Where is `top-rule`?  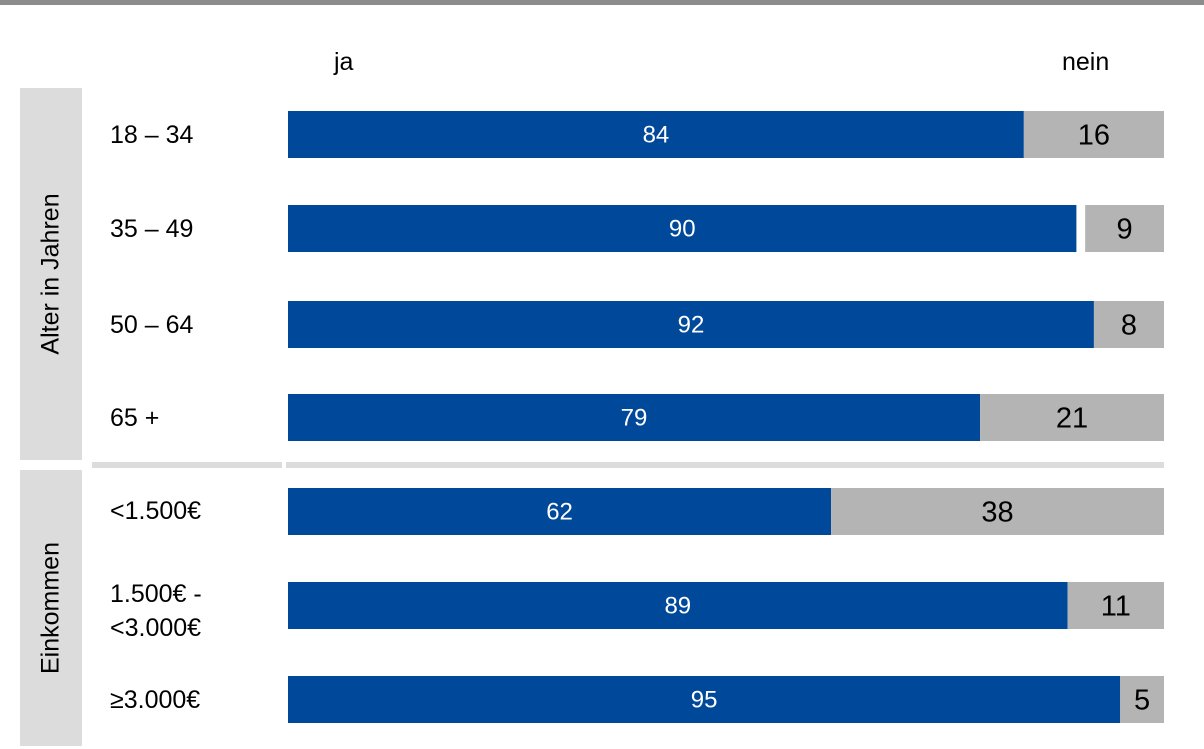
top-rule is located at coordinates (602, 2).